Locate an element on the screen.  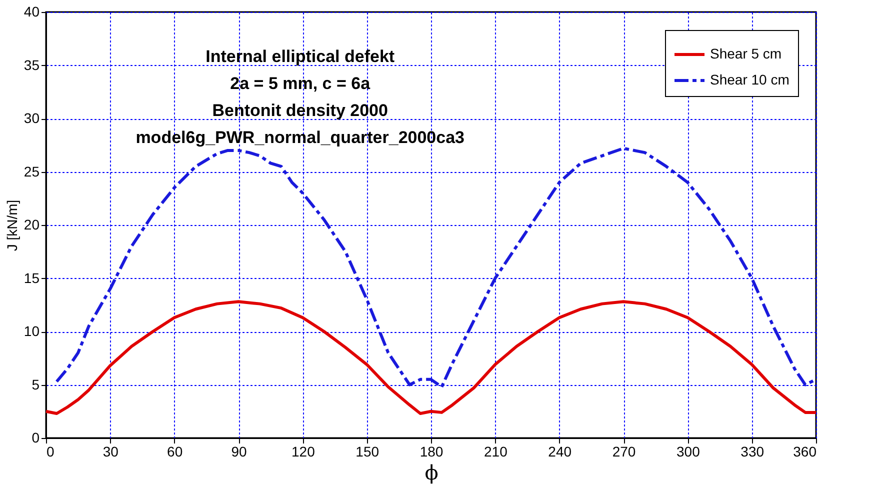
annotation: model6g_PWR_normal_quarter_2000ca3 is located at coordinates (300, 137).